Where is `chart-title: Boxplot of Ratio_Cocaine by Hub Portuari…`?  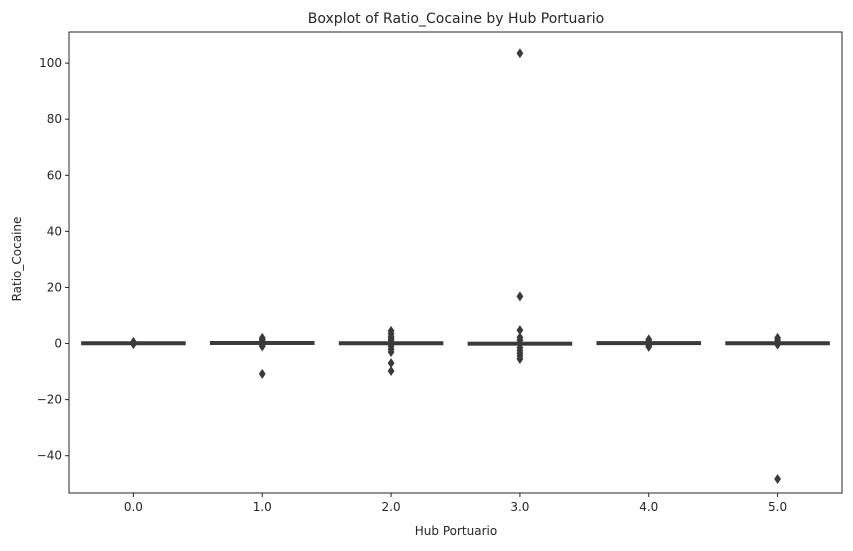 chart-title: Boxplot of Ratio_Cocaine by Hub Portuari… is located at coordinates (456, 19).